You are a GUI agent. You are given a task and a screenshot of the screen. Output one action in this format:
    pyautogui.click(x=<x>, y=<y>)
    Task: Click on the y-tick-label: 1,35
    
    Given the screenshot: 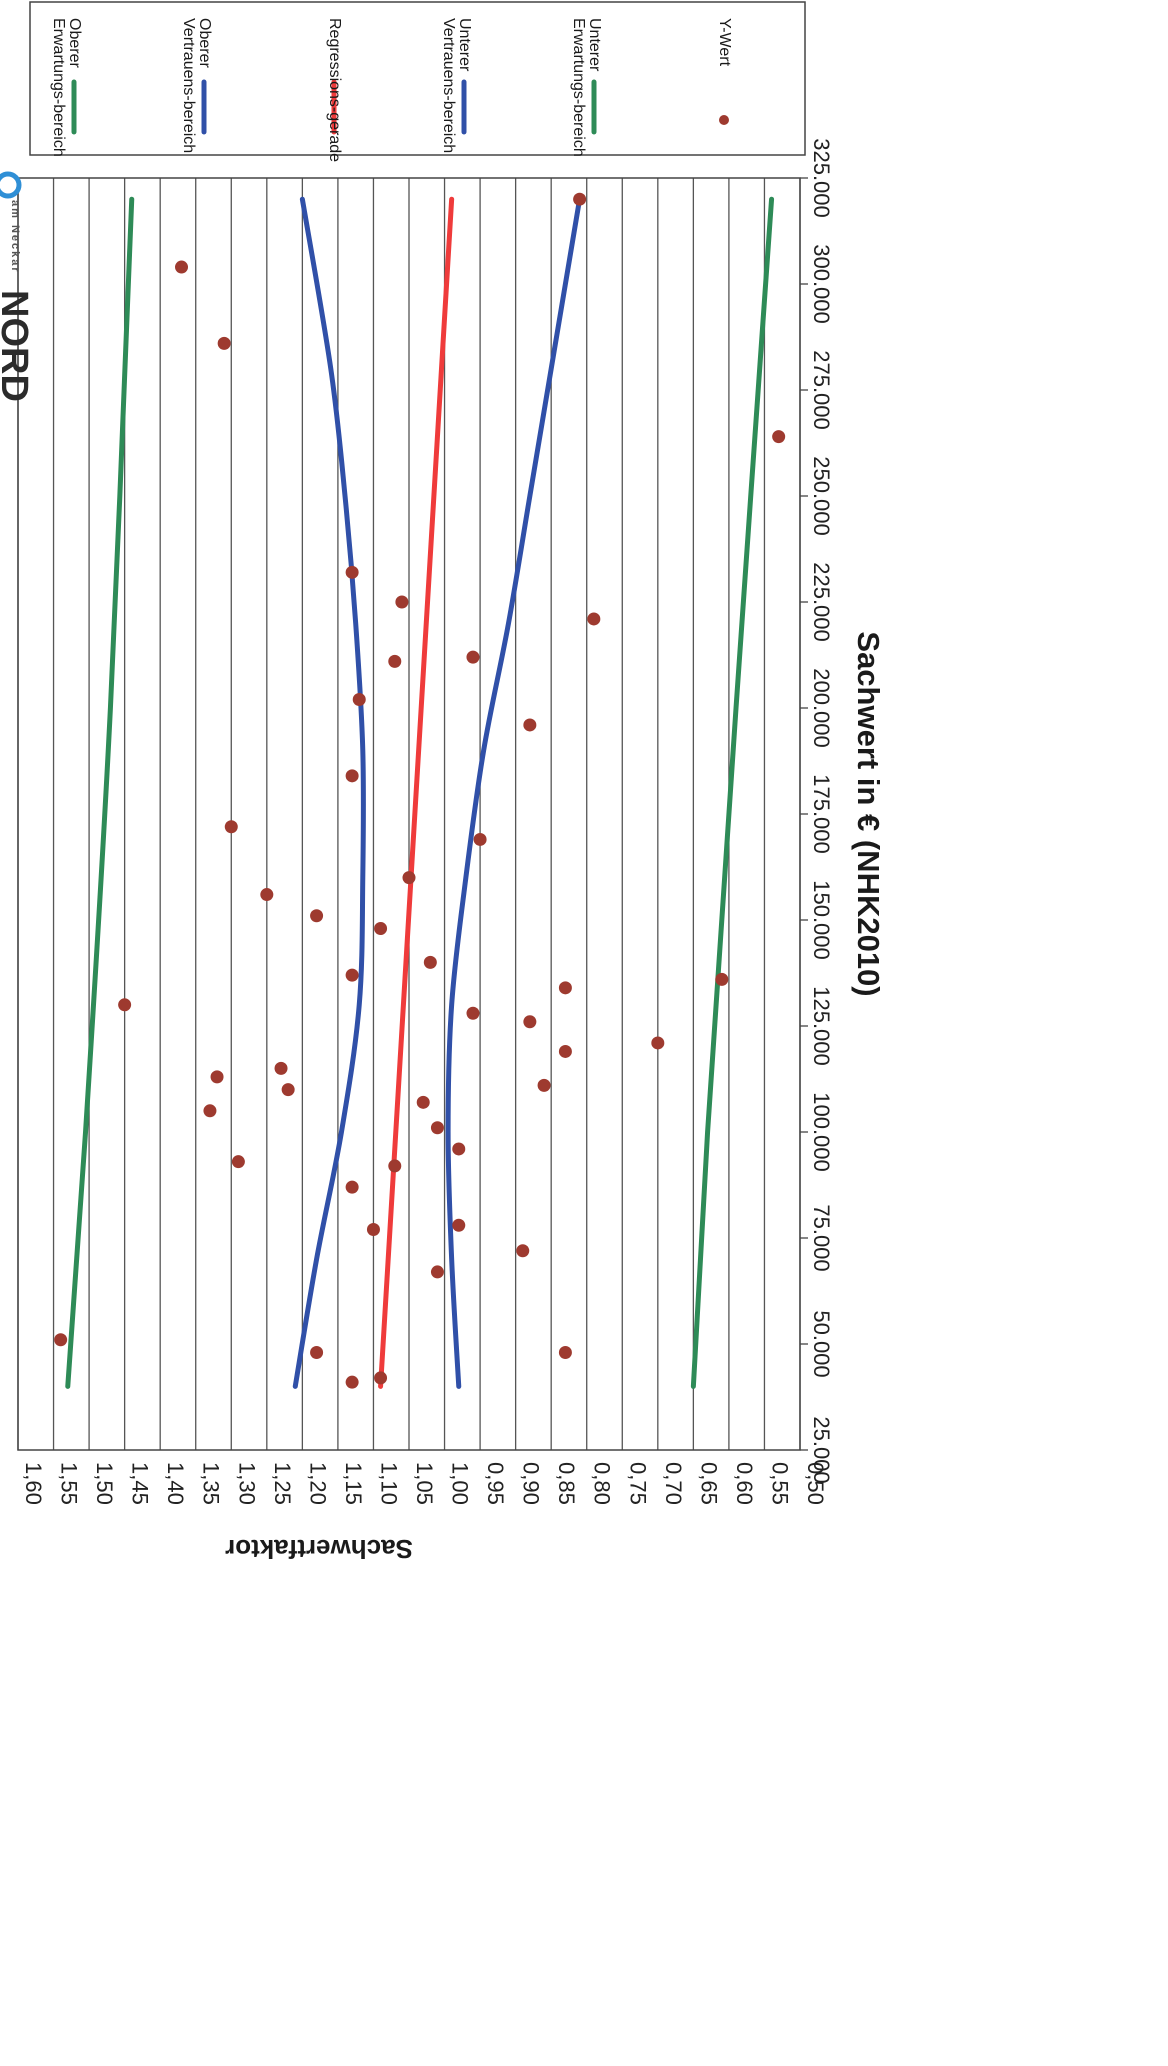 What is the action you would take?
    pyautogui.click(x=211, y=1483)
    